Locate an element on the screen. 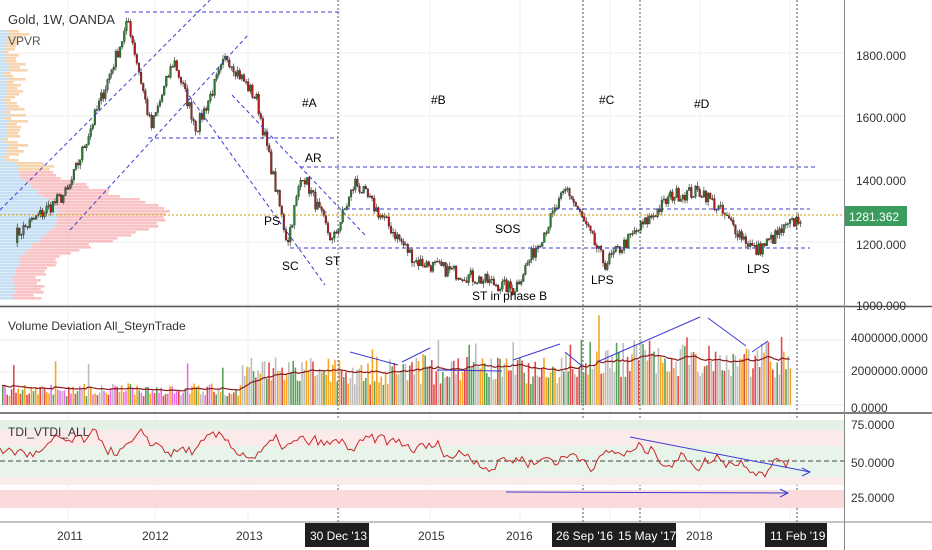 The image size is (932, 550). event-label-sos: SOS is located at coordinates (507, 229).